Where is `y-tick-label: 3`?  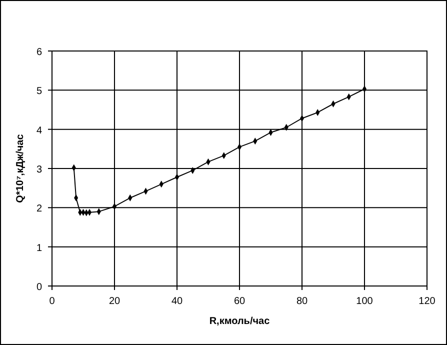
y-tick-label: 3 is located at coordinates (39, 170).